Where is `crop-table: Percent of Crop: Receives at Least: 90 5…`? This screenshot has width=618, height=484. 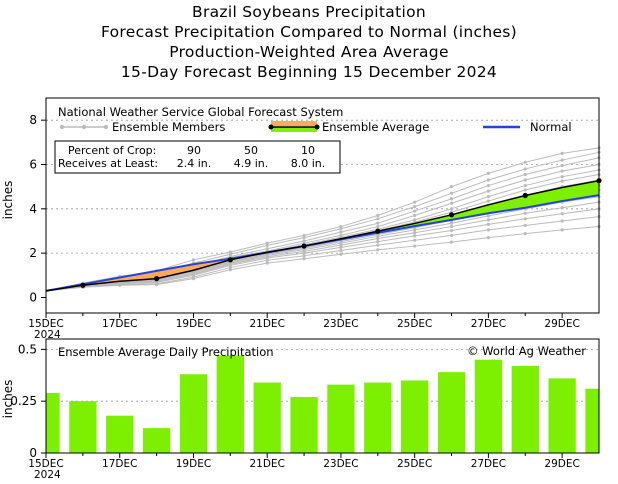 crop-table: Percent of Crop: Receives at Least: 90 5… is located at coordinates (197, 157).